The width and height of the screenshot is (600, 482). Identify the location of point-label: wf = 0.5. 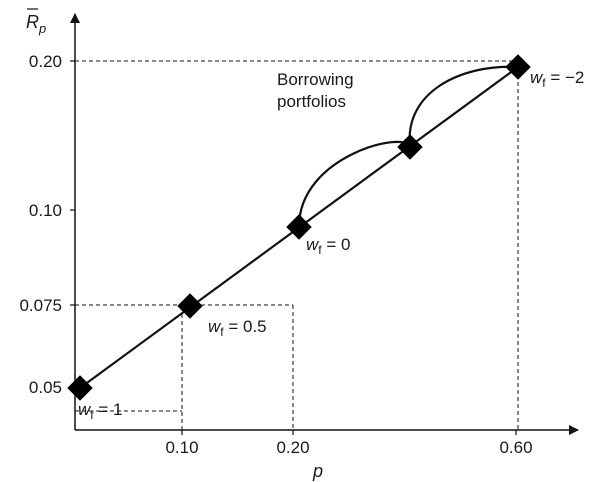
(237, 328).